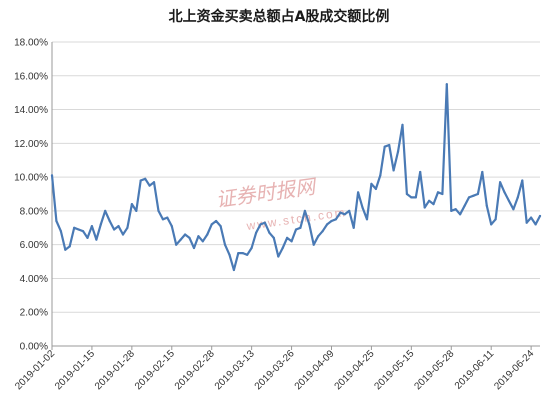 The width and height of the screenshot is (558, 404). Describe the element at coordinates (279, 17) in the screenshot. I see `chart-title: 北上资金买卖总额占A股成交额比例` at that location.